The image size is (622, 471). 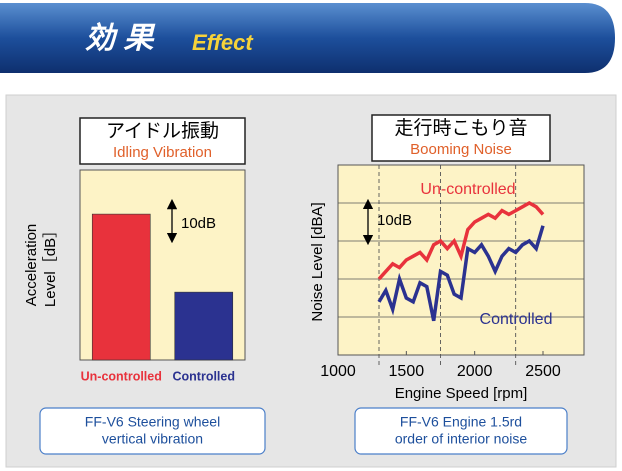 What do you see at coordinates (461, 439) in the screenshot?
I see `caption-line: order of interior noise` at bounding box center [461, 439].